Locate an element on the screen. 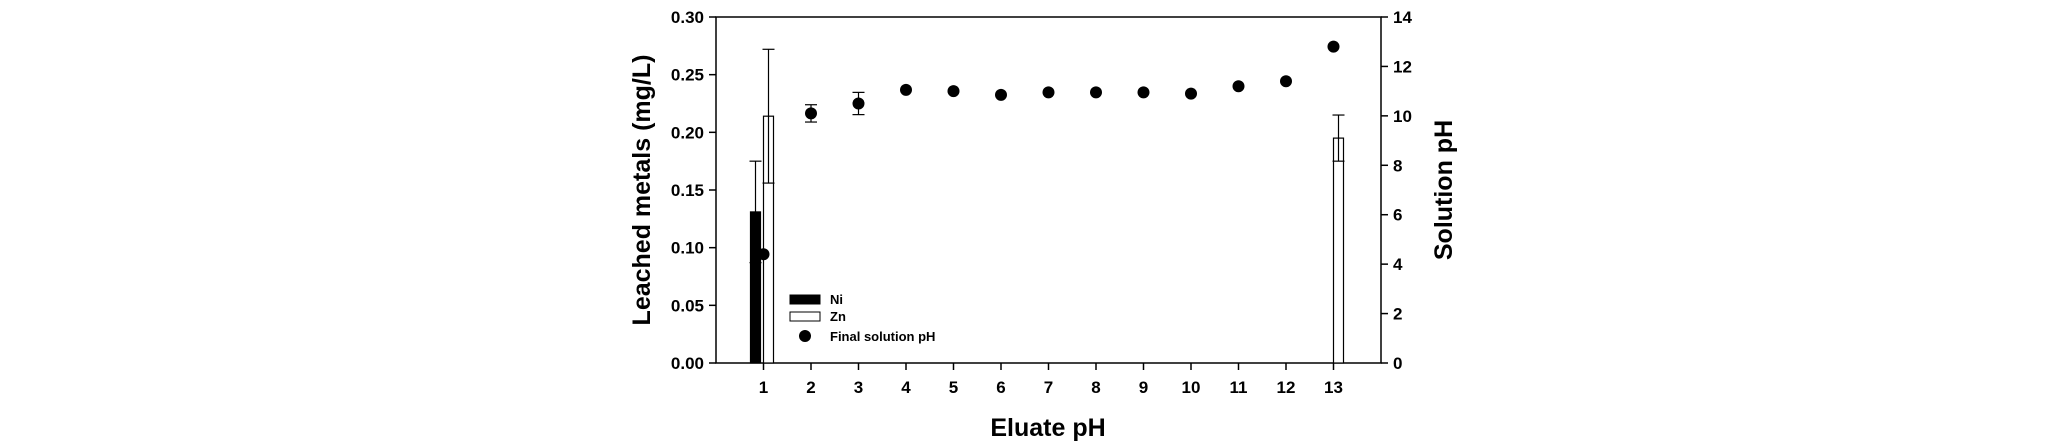 The height and width of the screenshot is (443, 2067). x-axis-title: Eluate pH is located at coordinates (1047, 428).